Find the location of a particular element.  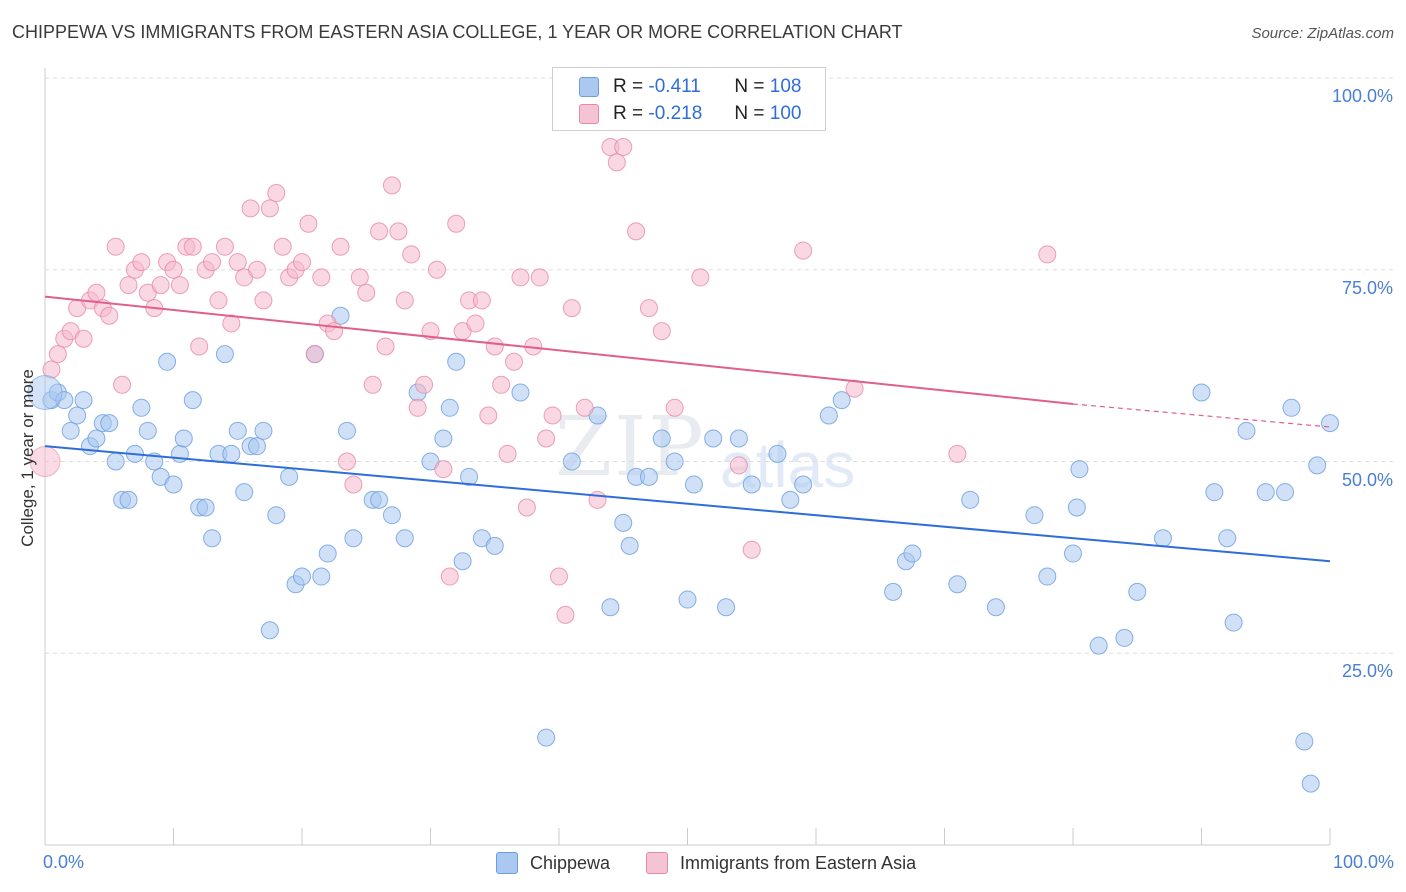

x-tick-label: 0.0% is located at coordinates (64, 862).